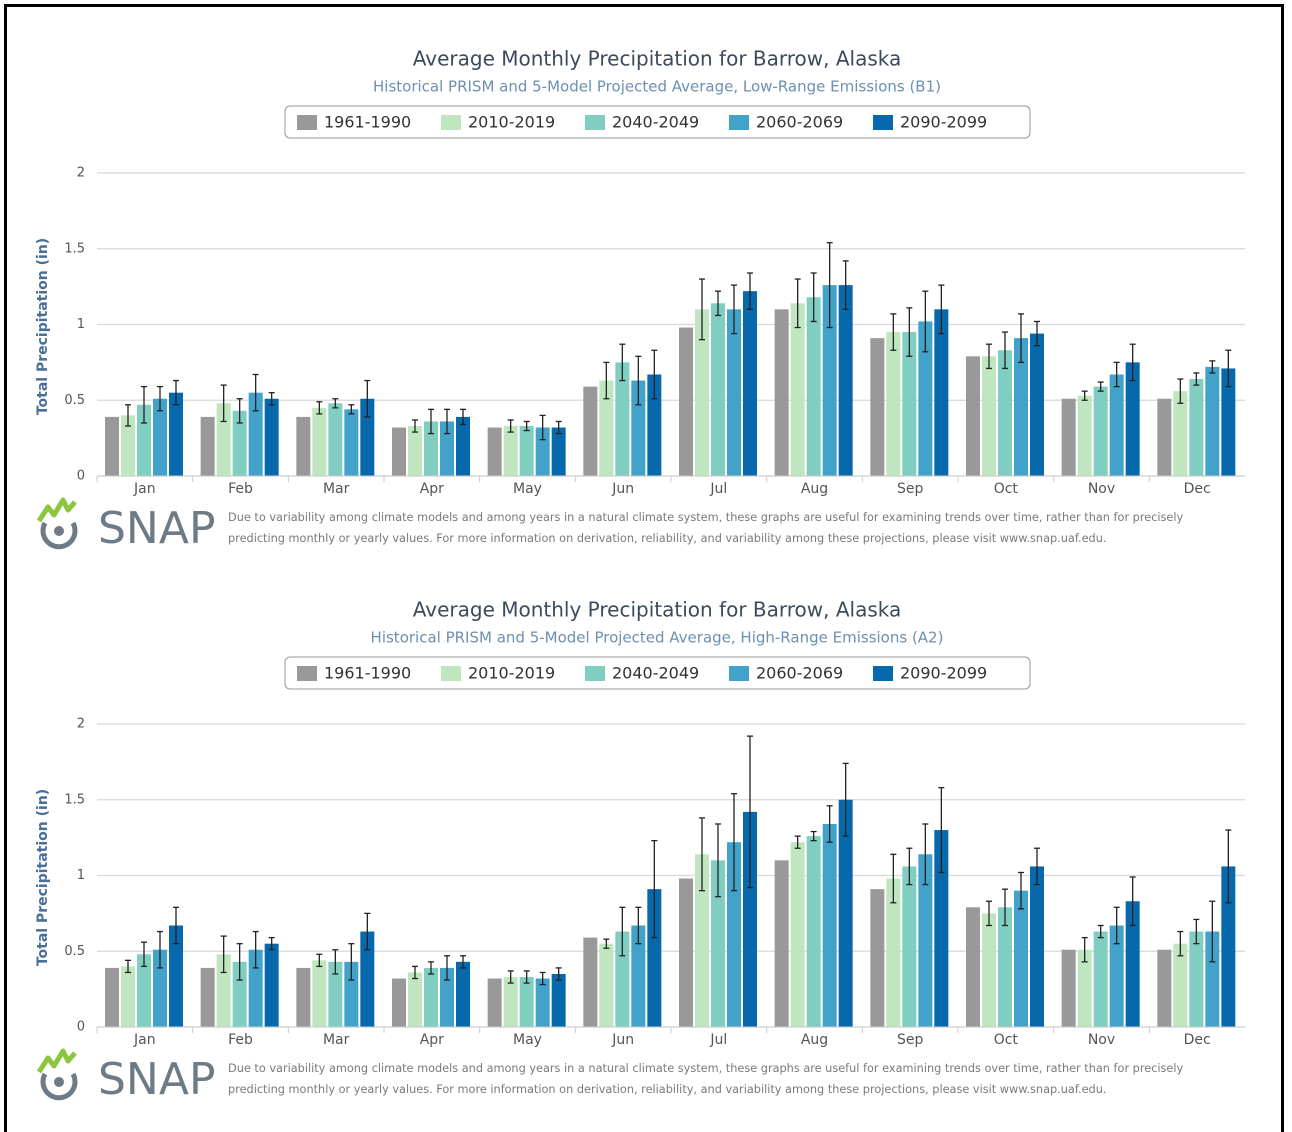  Describe the element at coordinates (943, 673) in the screenshot. I see `legend-label: 2090-2099` at that location.